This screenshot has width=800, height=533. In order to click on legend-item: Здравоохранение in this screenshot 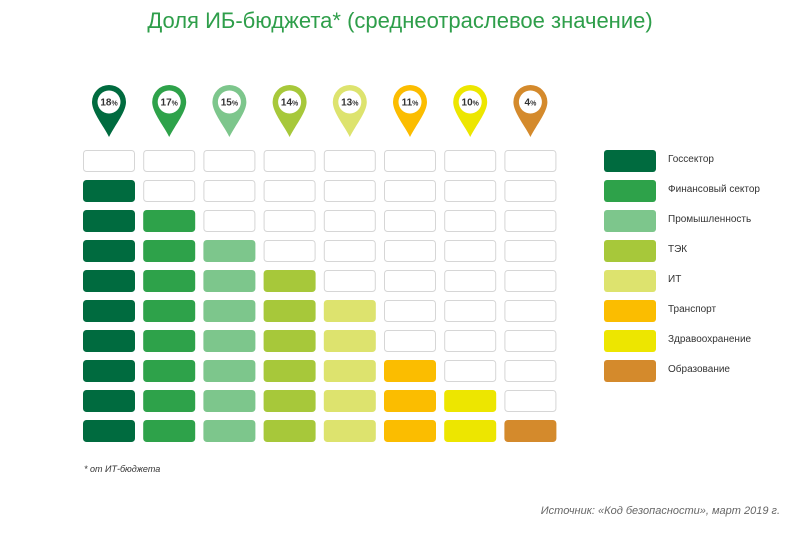, I will do `click(699, 341)`.